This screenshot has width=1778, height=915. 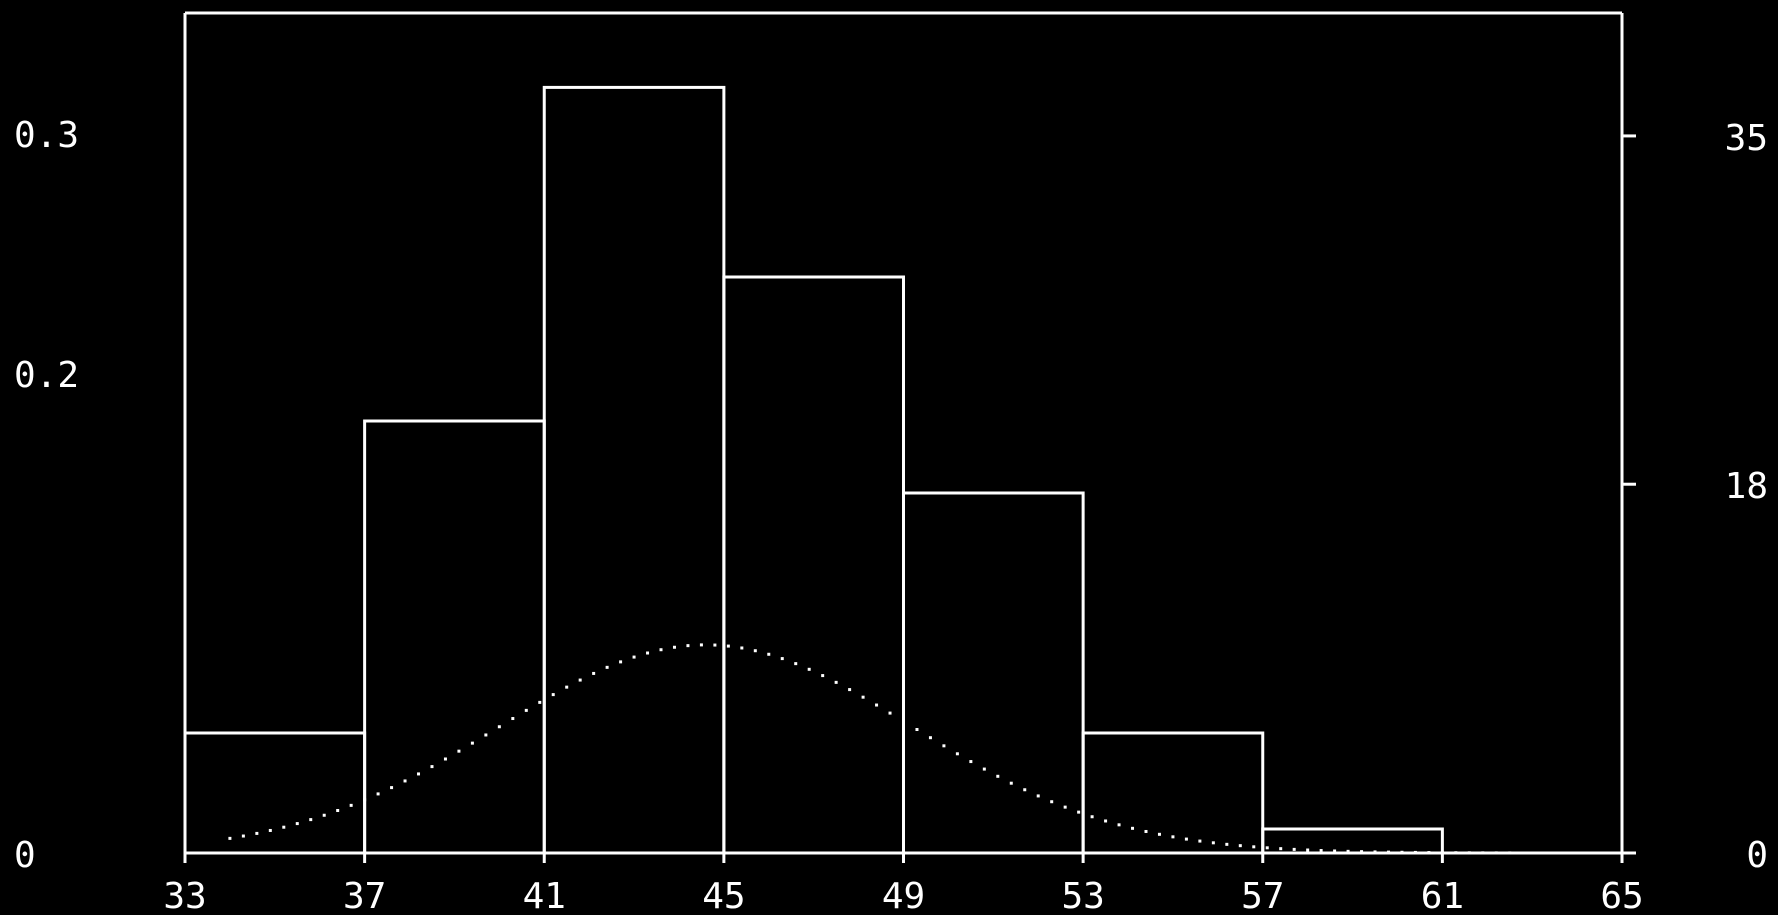 What do you see at coordinates (1621, 895) in the screenshot?
I see `x-tick-label: 65` at bounding box center [1621, 895].